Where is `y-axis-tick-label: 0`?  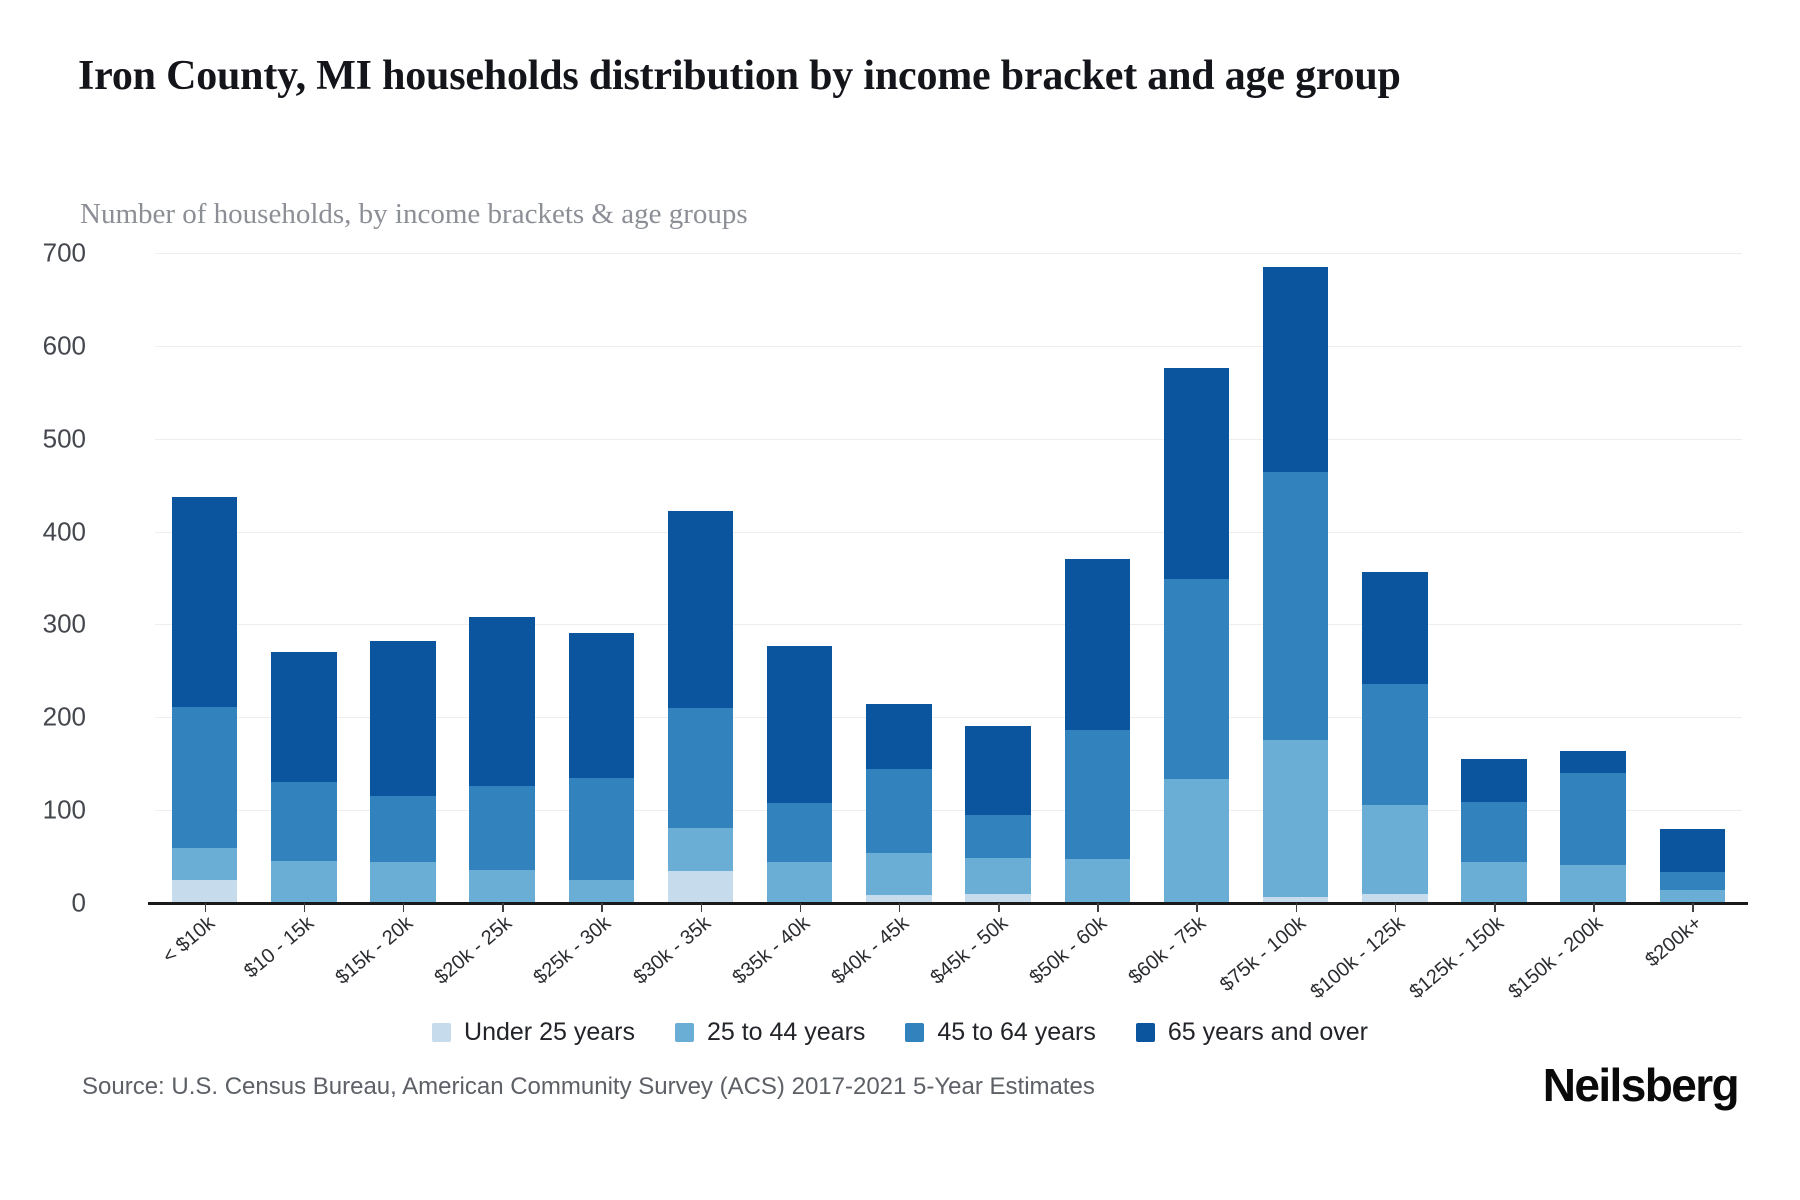 y-axis-tick-label: 0 is located at coordinates (78, 902).